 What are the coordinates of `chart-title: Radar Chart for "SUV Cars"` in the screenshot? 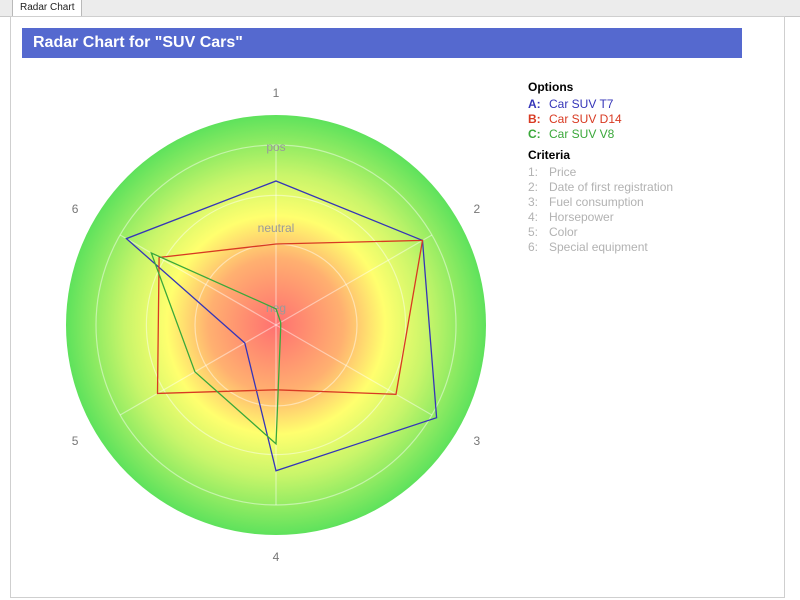 It's located at (382, 43).